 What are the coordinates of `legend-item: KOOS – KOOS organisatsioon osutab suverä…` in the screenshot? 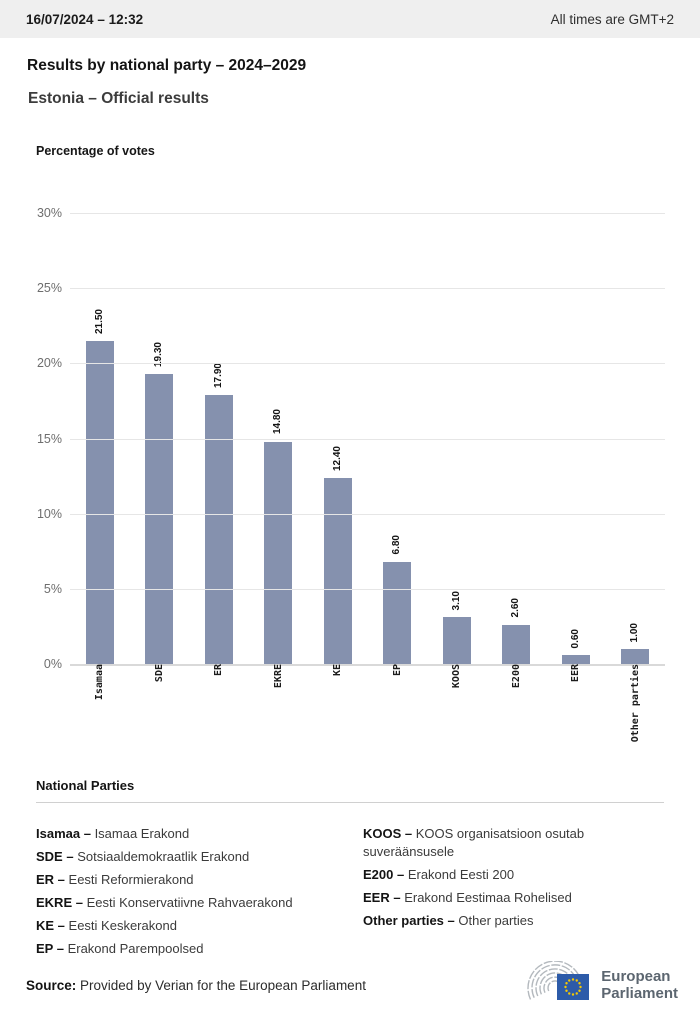 It's located at (474, 842).